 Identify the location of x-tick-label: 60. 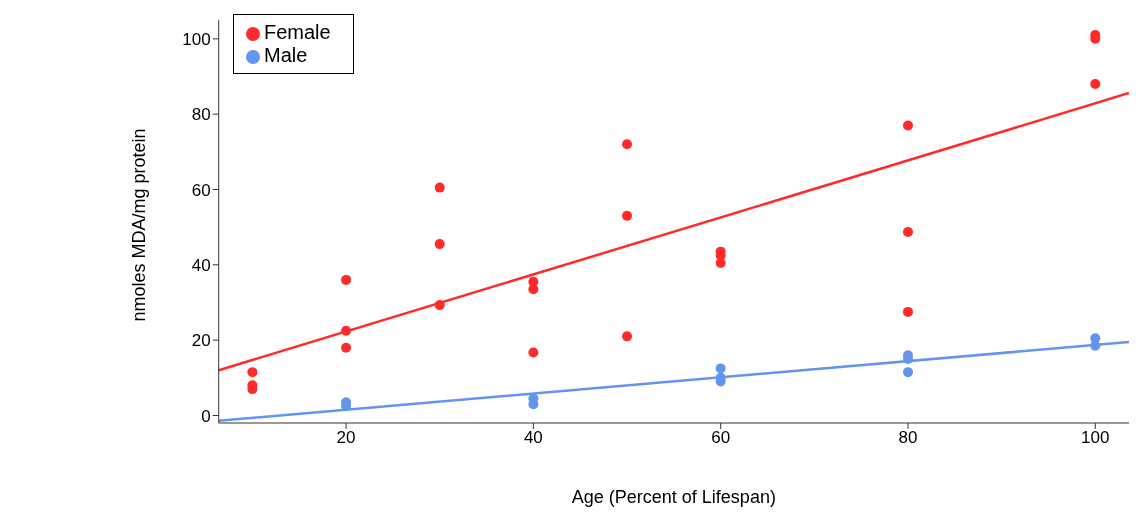
(721, 438).